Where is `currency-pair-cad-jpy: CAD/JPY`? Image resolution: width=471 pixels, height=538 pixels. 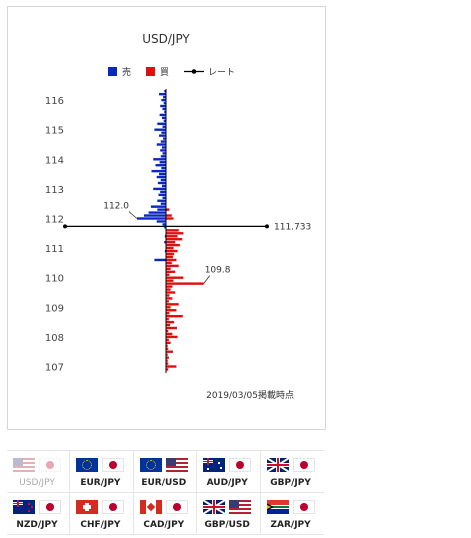 currency-pair-cad-jpy: CAD/JPY is located at coordinates (164, 512).